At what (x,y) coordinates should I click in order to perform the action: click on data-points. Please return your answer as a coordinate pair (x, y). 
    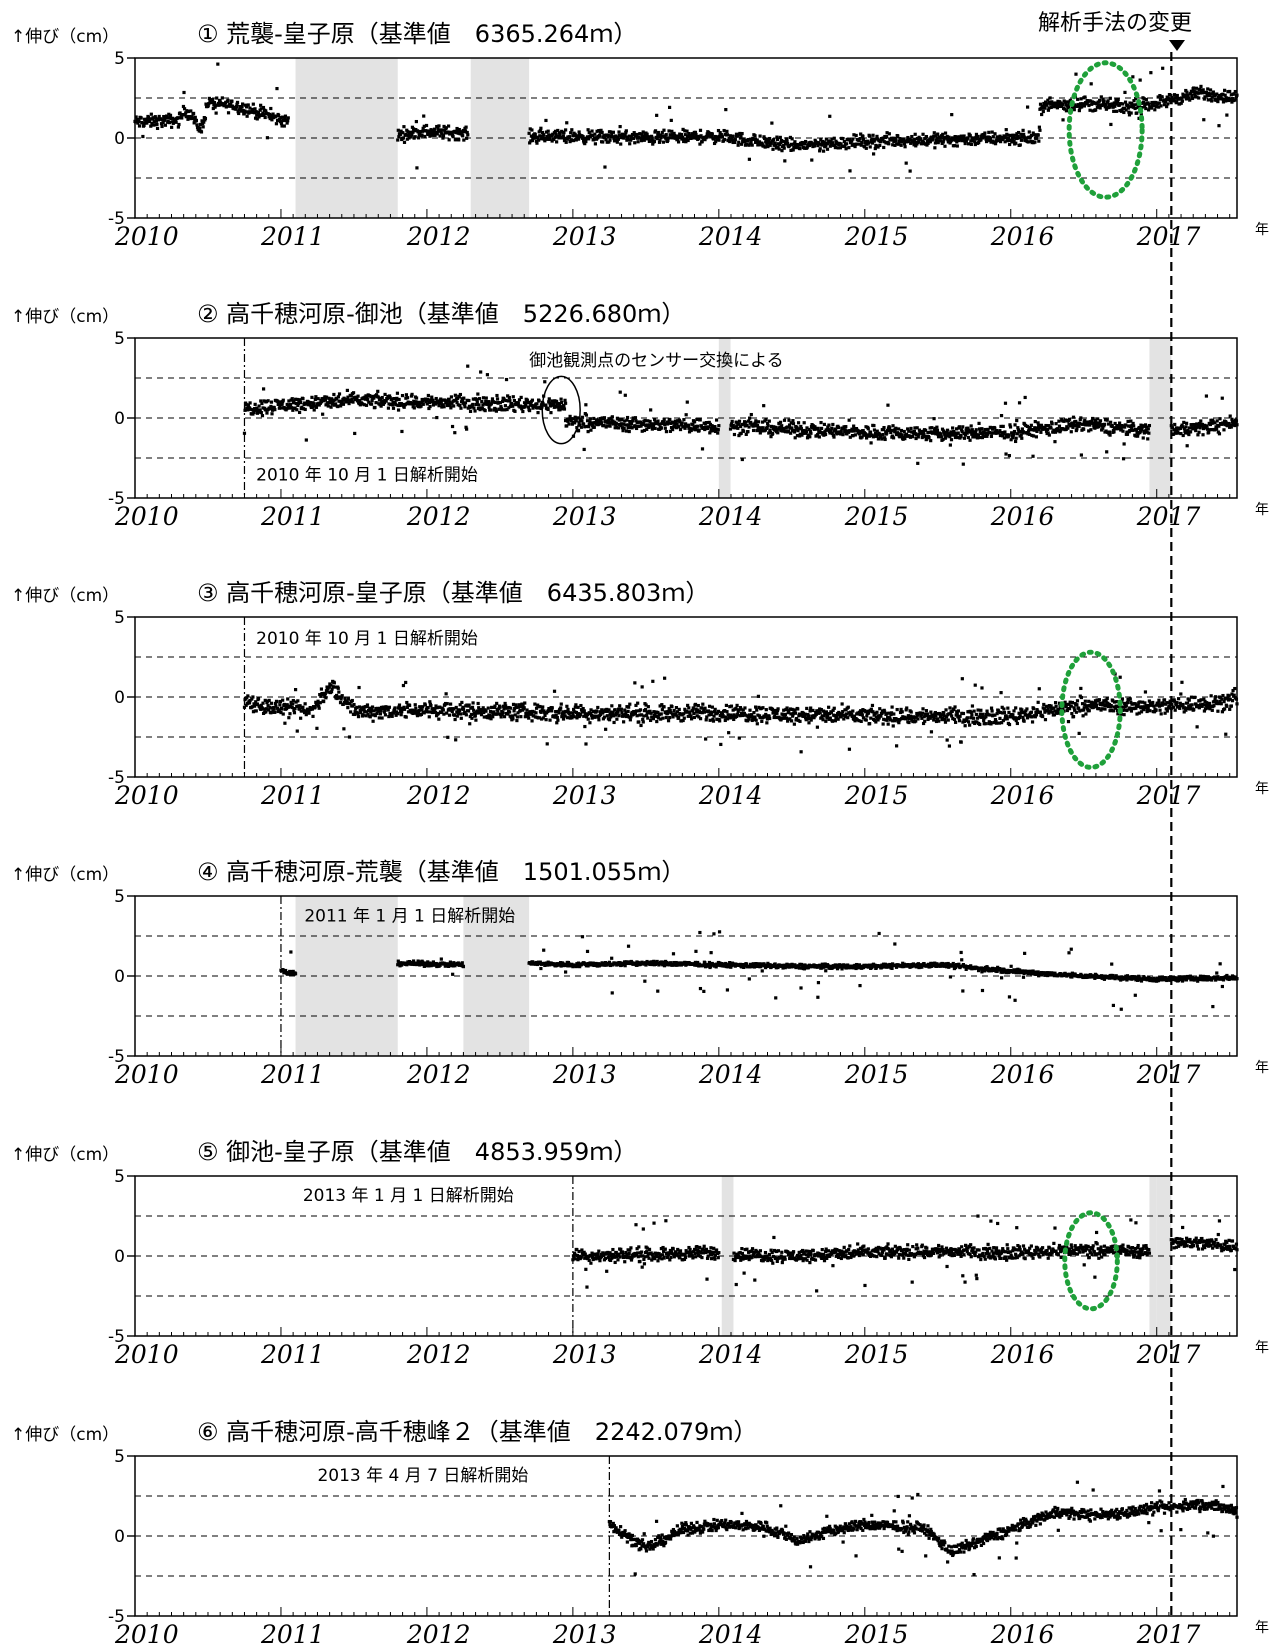
    Looking at the image, I should click on (741, 712).